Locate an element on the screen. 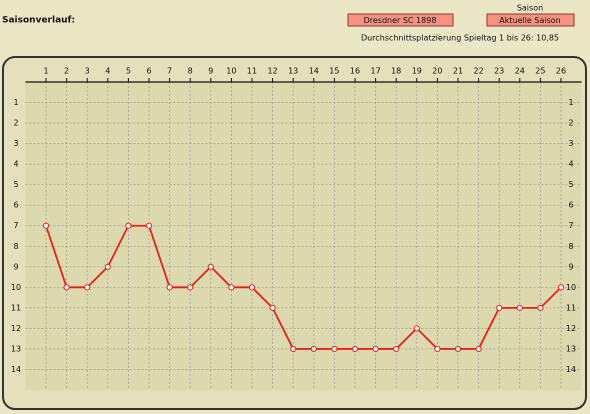 The width and height of the screenshot is (590, 414). x-tick-label: 10 is located at coordinates (231, 71).